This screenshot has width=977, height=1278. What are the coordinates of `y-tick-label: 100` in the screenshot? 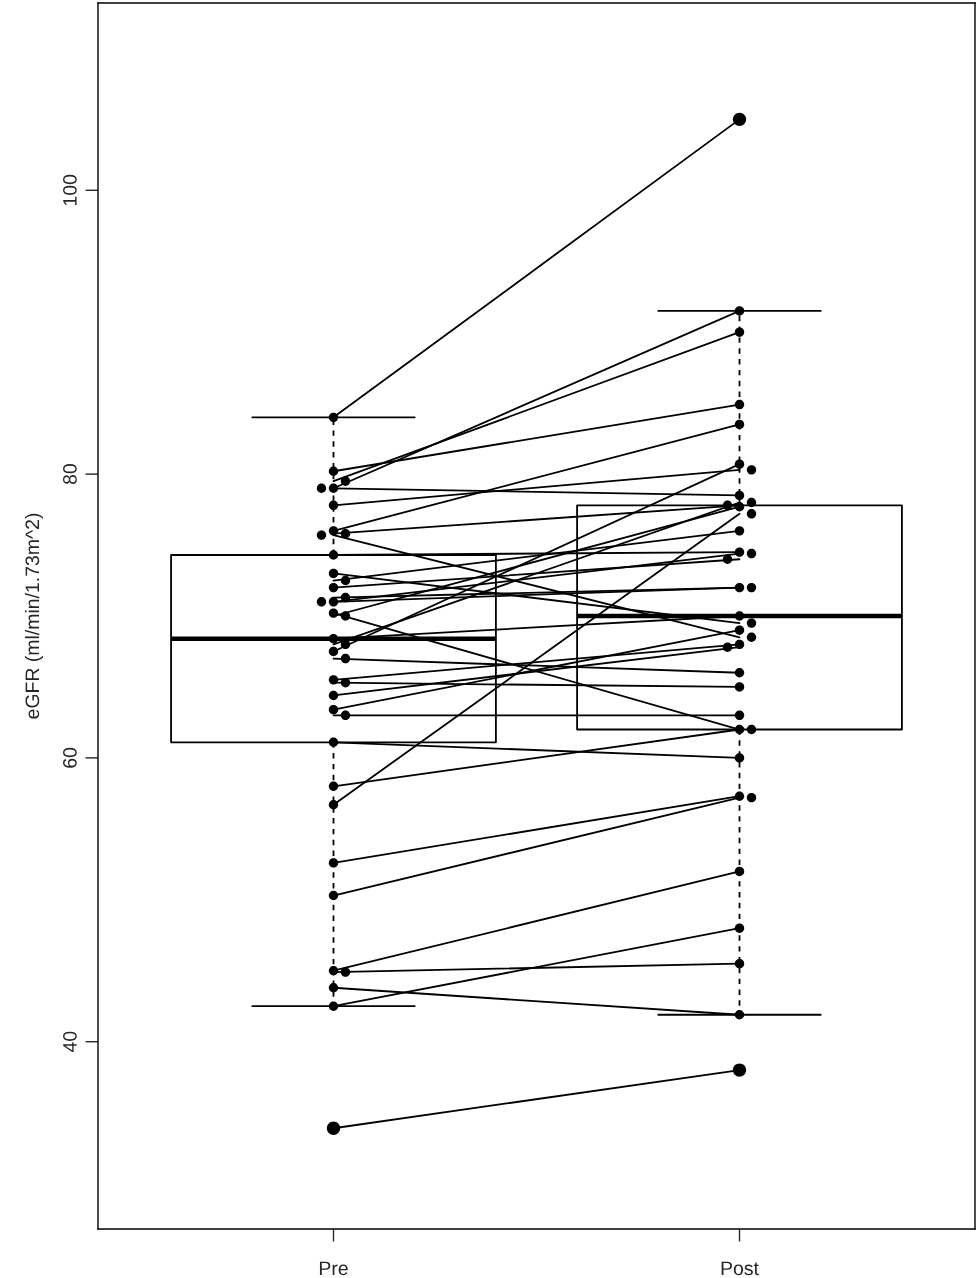 It's located at (70, 190).